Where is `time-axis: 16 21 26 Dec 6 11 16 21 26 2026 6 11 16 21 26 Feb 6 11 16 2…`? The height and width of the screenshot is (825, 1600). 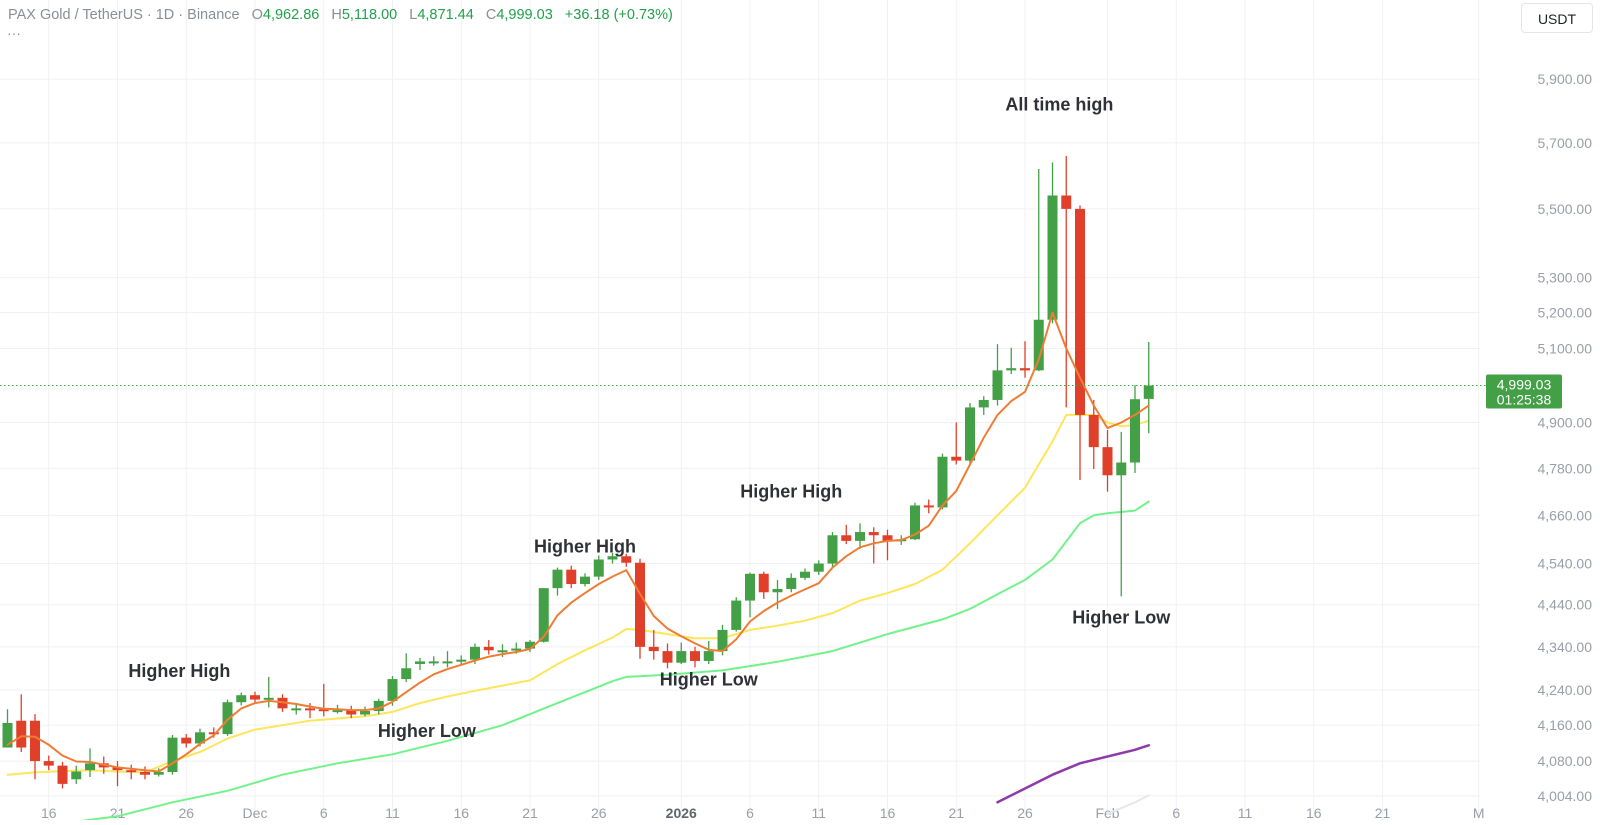 time-axis: 16 21 26 Dec 6 11 16 21 26 2026 6 11 16 21 26 Feb 6 11 16 2… is located at coordinates (763, 813).